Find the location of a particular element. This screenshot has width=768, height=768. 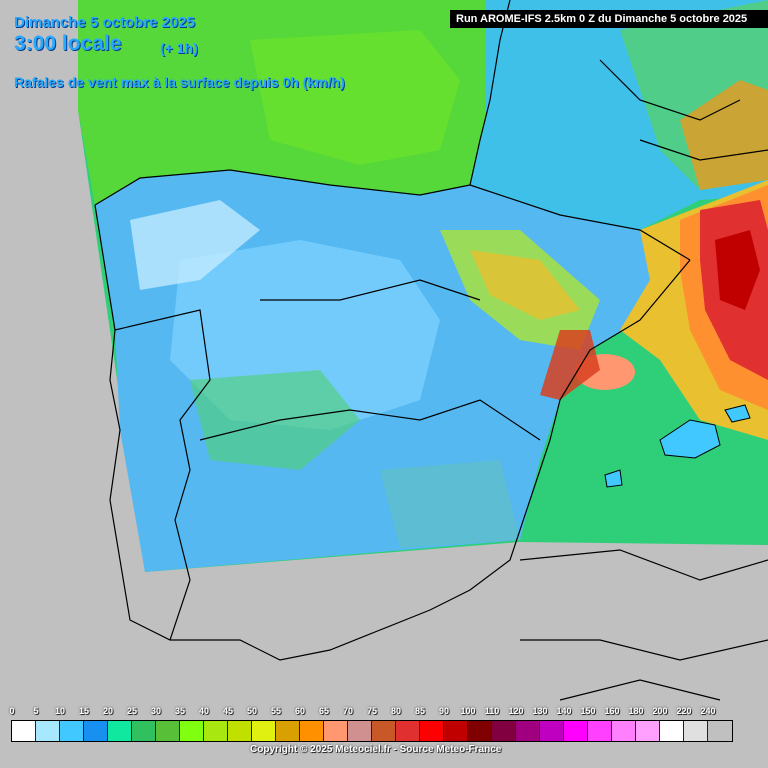

legend-label: 40 is located at coordinates (204, 711).